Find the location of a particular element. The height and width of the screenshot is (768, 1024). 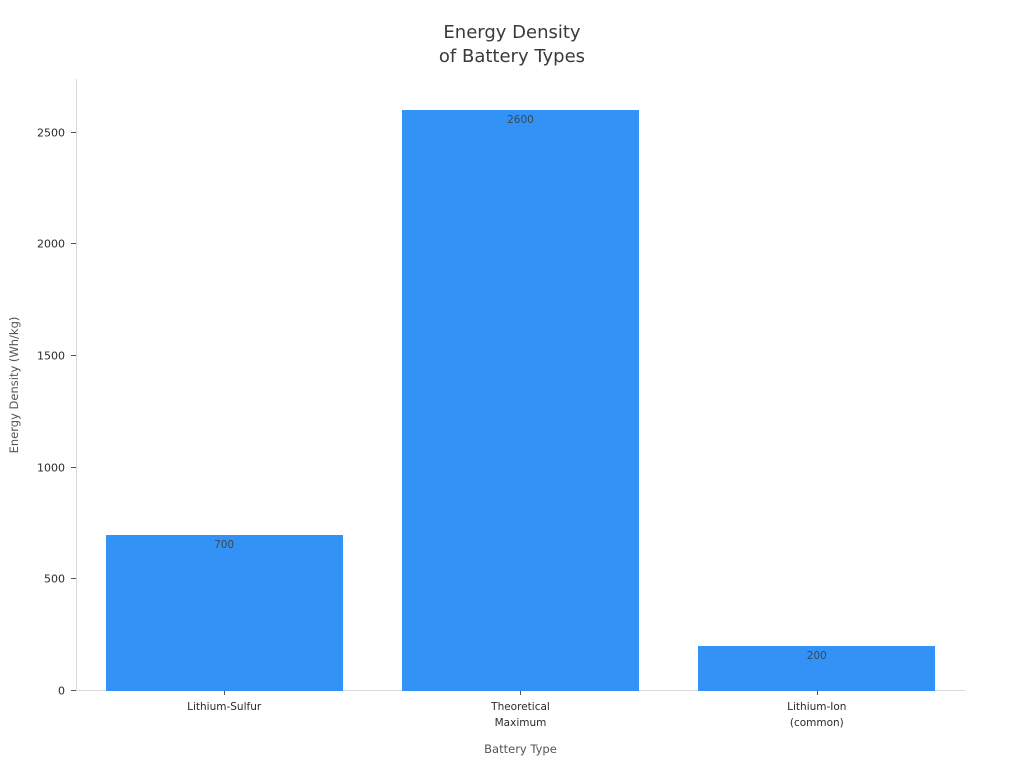

bar-value-label: 200 is located at coordinates (816, 656).